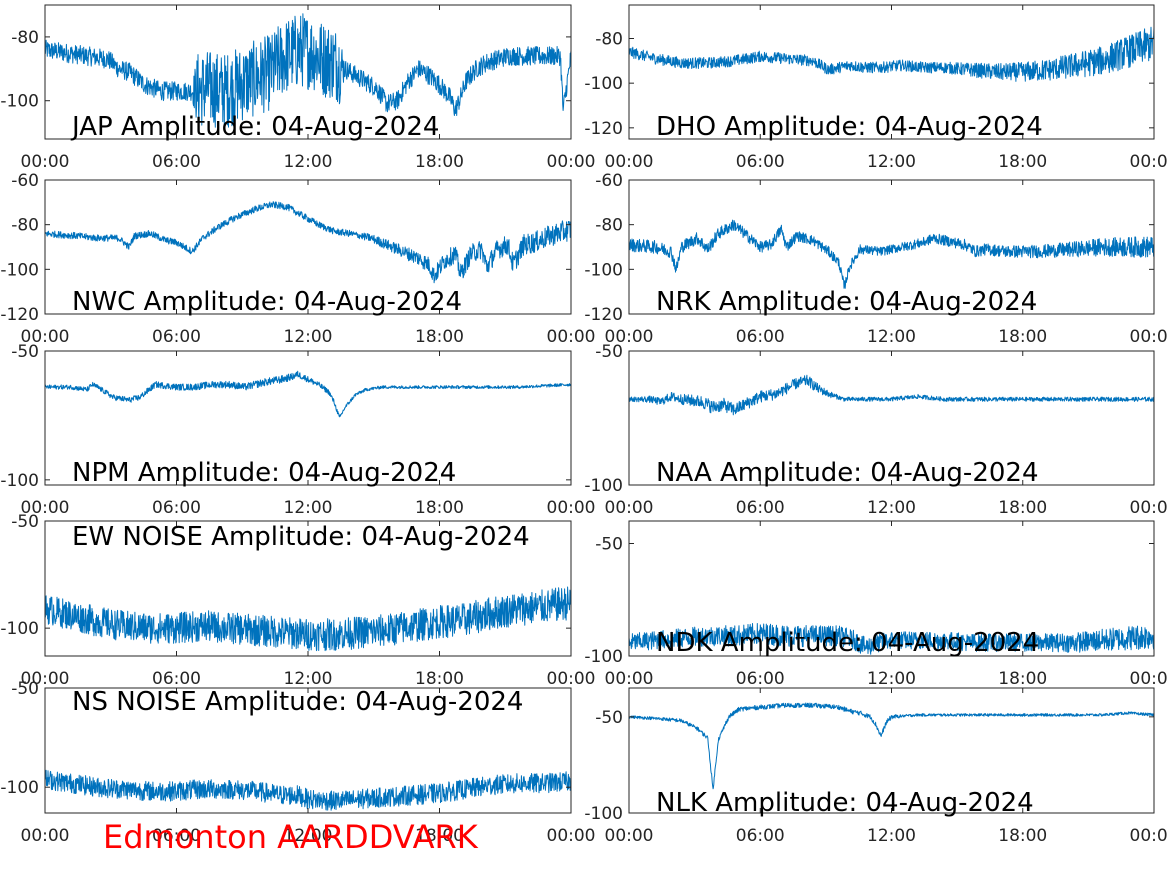  Describe the element at coordinates (847, 643) in the screenshot. I see `panel-title: NDK Amplitude: 04-Aug-2024` at that location.